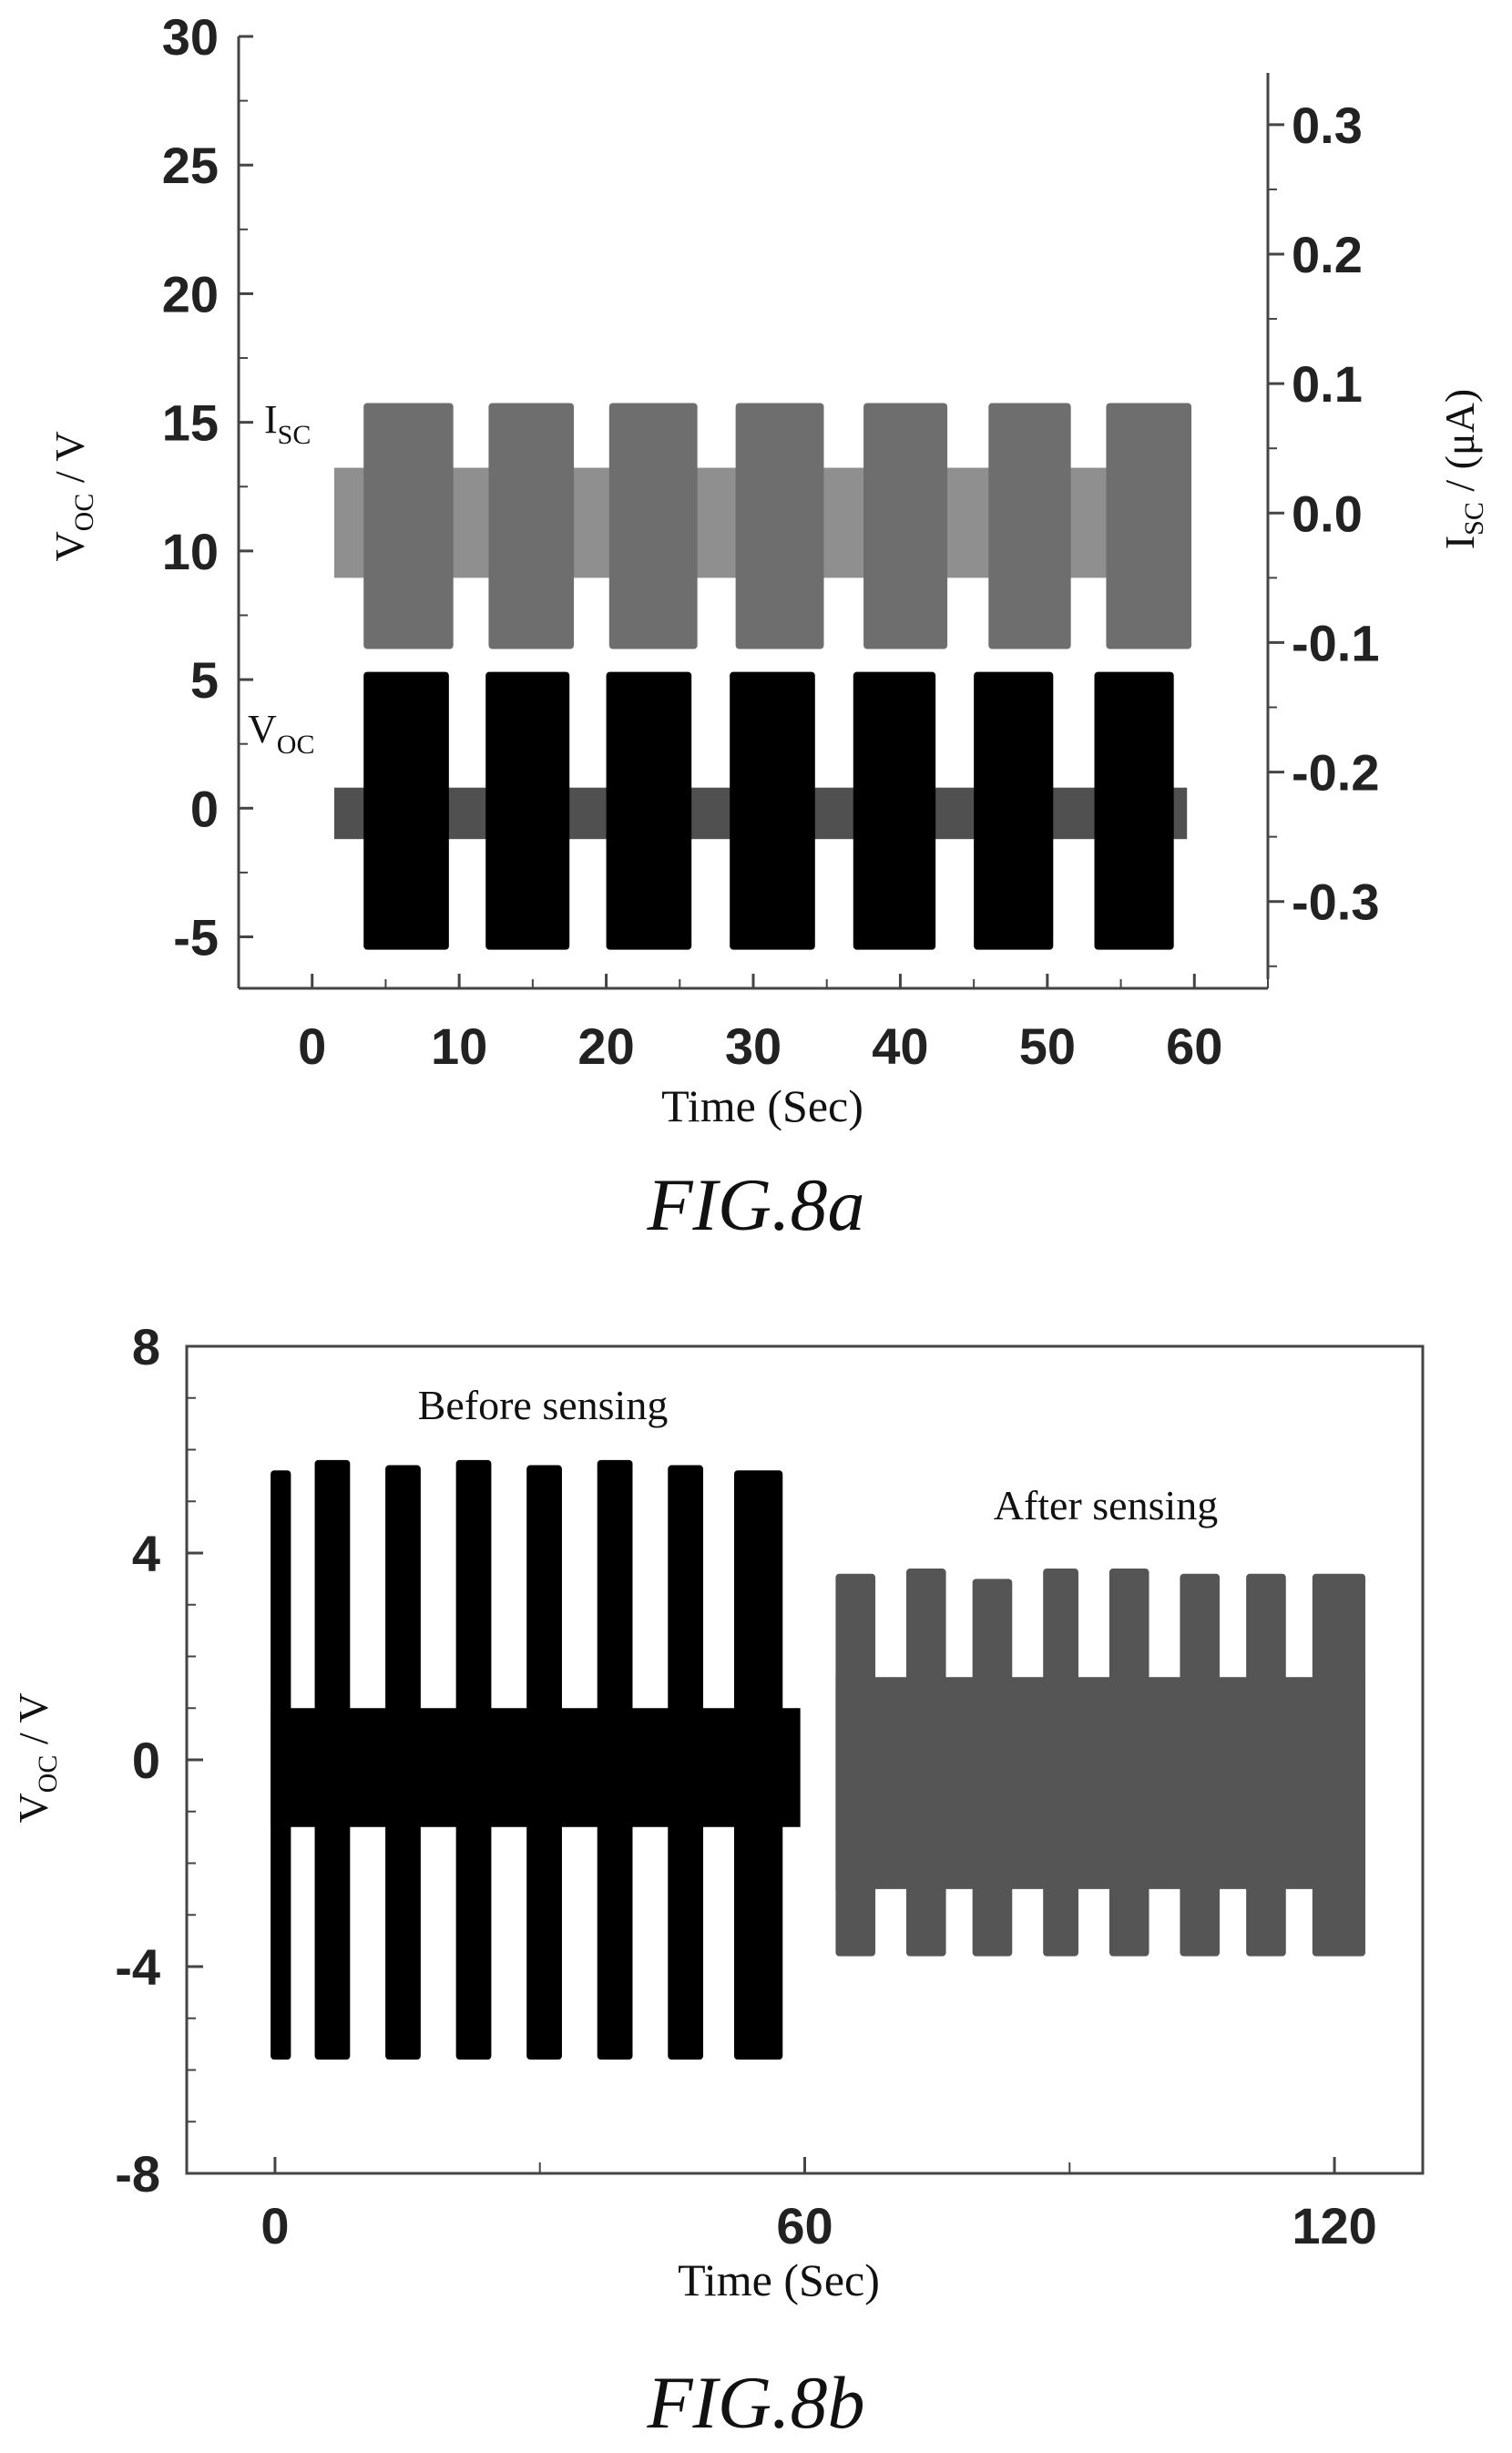 Image resolution: width=1512 pixels, height=2453 pixels. I want to click on y-left-tick-label: 10, so click(190, 551).